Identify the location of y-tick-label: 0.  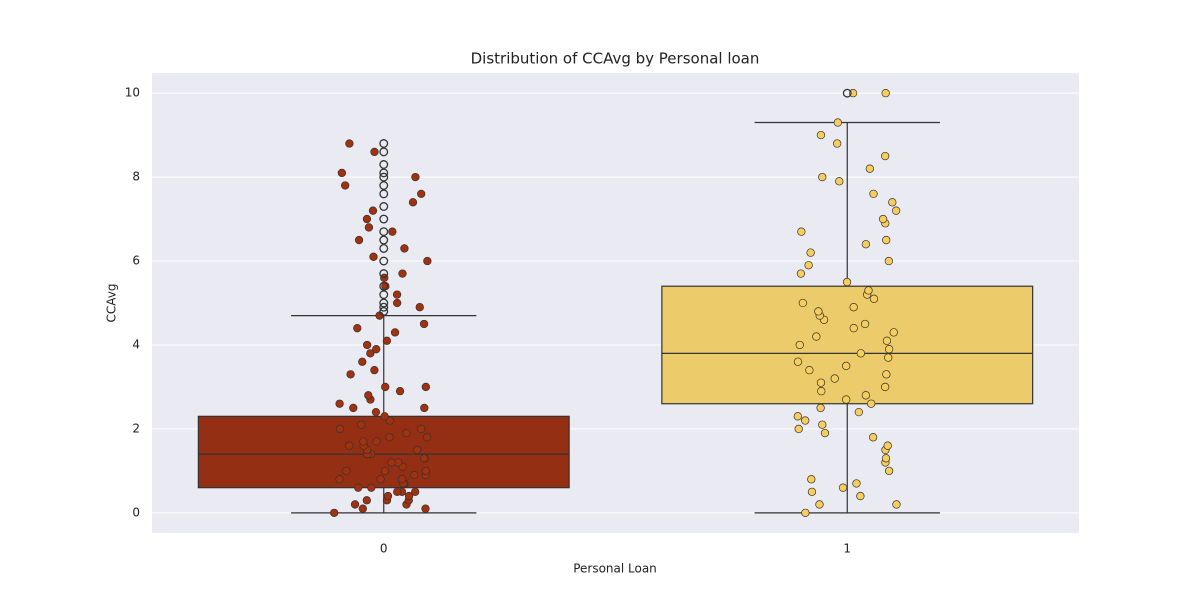
(136, 512).